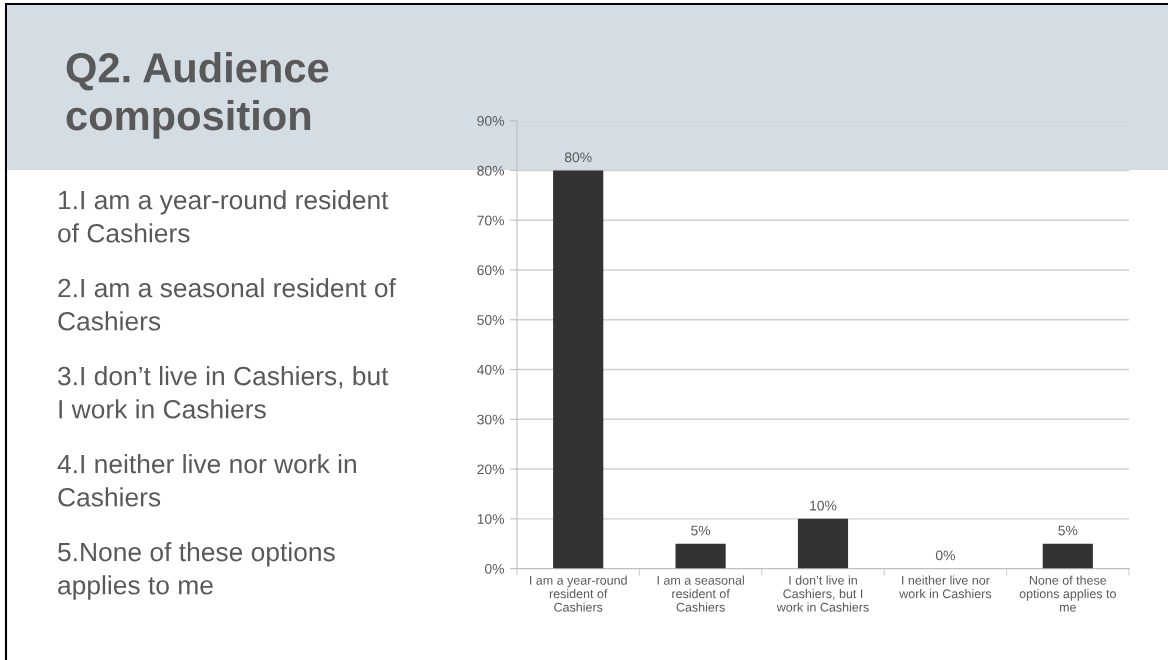 Image resolution: width=1168 pixels, height=660 pixels. What do you see at coordinates (491, 469) in the screenshot?
I see `y-tick-label: 20%` at bounding box center [491, 469].